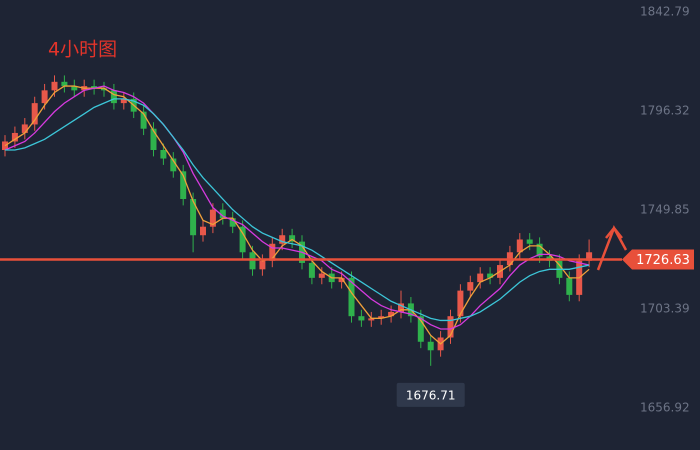 Image resolution: width=700 pixels, height=450 pixels. What do you see at coordinates (663, 260) in the screenshot?
I see `last-price-label: 1726.63` at bounding box center [663, 260].